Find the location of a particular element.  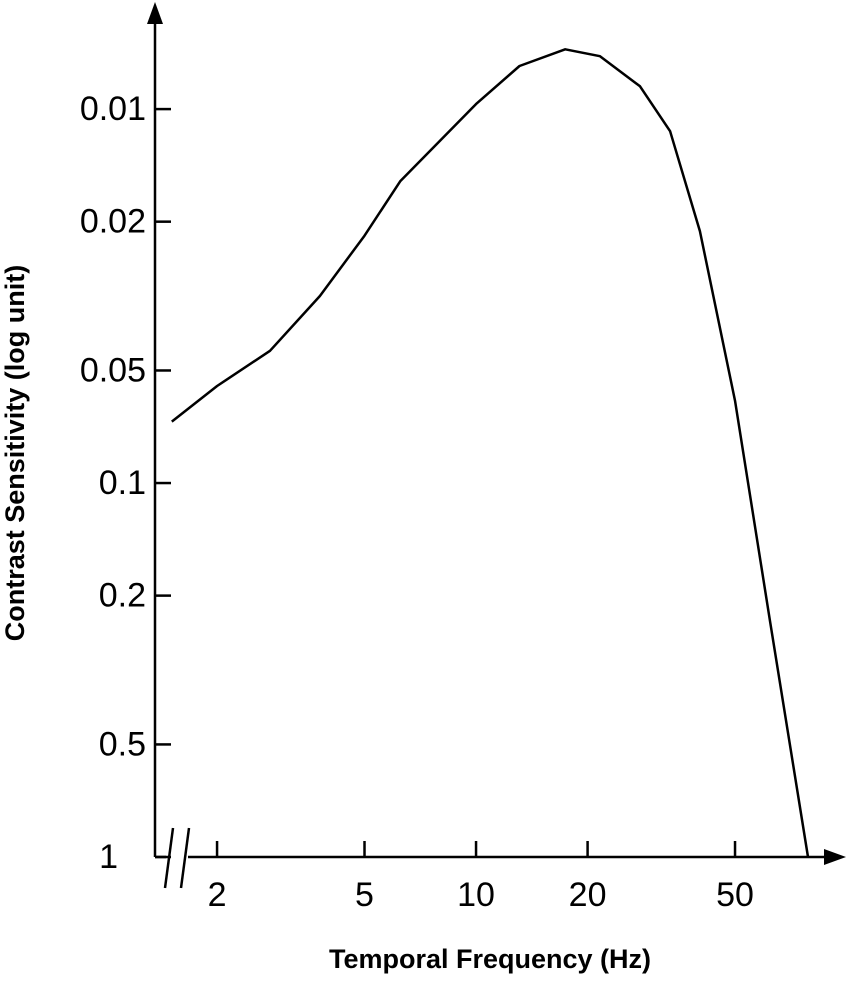

y-tick-label: 0.1 is located at coordinates (122, 483).